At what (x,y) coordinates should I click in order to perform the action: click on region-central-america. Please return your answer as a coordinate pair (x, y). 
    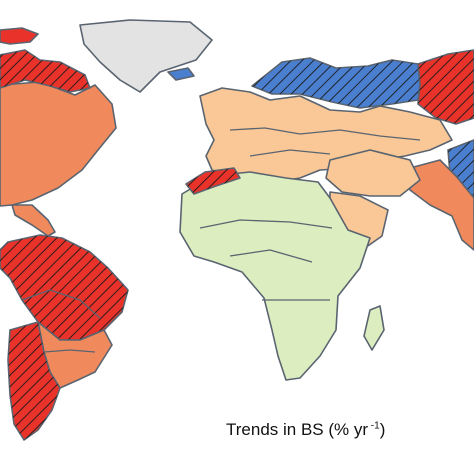
    Looking at the image, I should click on (33, 220).